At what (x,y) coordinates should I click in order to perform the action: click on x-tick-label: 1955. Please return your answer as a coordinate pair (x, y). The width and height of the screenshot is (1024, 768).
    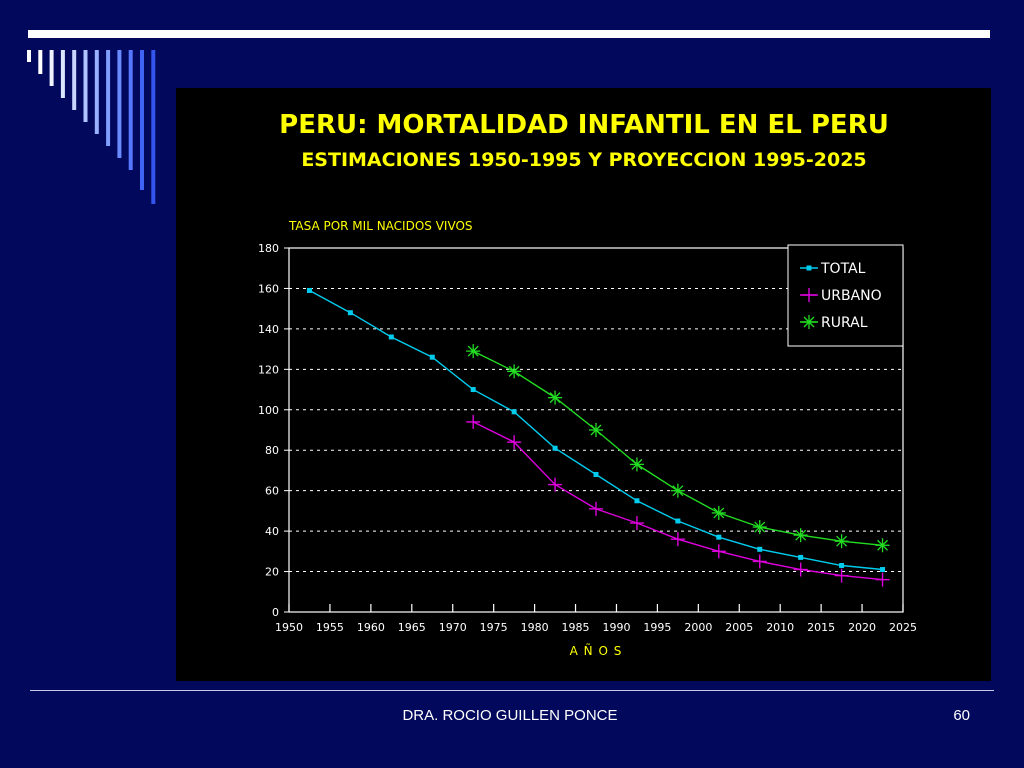
    Looking at the image, I should click on (330, 627).